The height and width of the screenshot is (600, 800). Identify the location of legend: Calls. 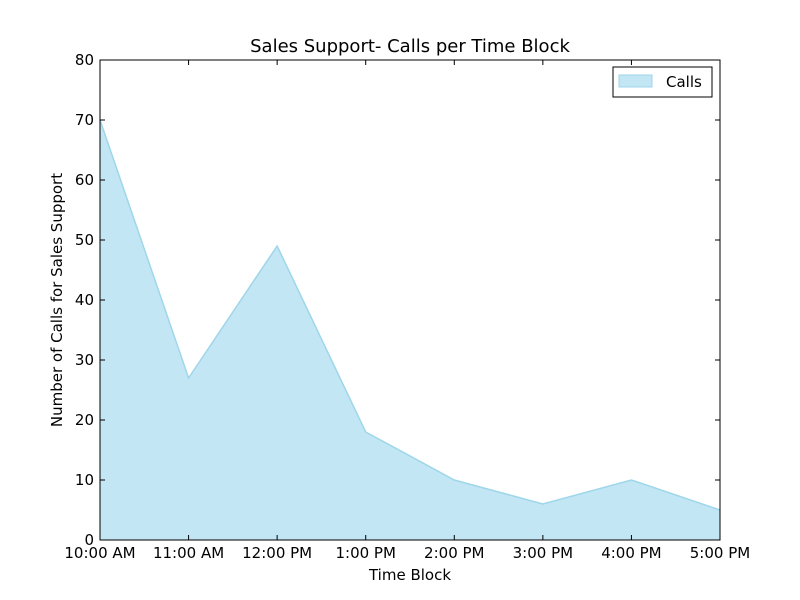
(662, 82).